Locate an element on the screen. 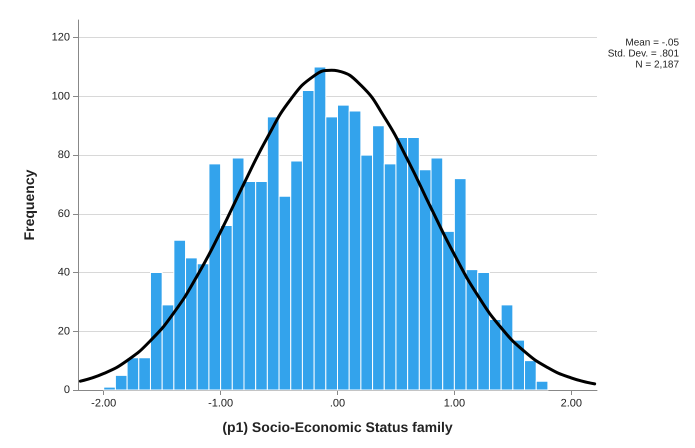  text: N = 2,187 is located at coordinates (657, 65).